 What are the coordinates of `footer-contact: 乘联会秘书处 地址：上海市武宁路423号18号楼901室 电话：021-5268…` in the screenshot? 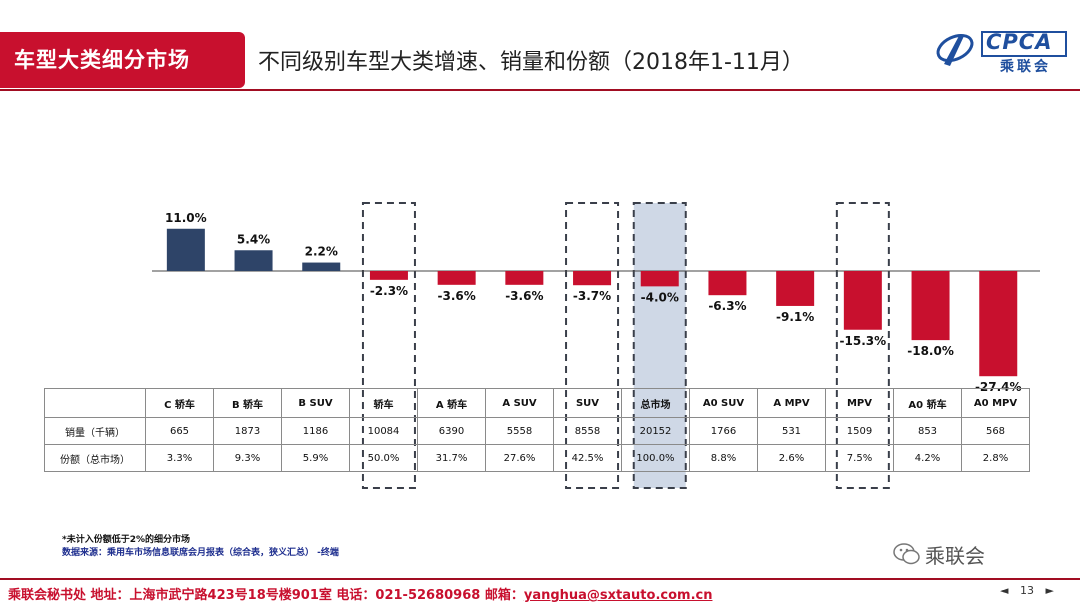 It's located at (360, 593).